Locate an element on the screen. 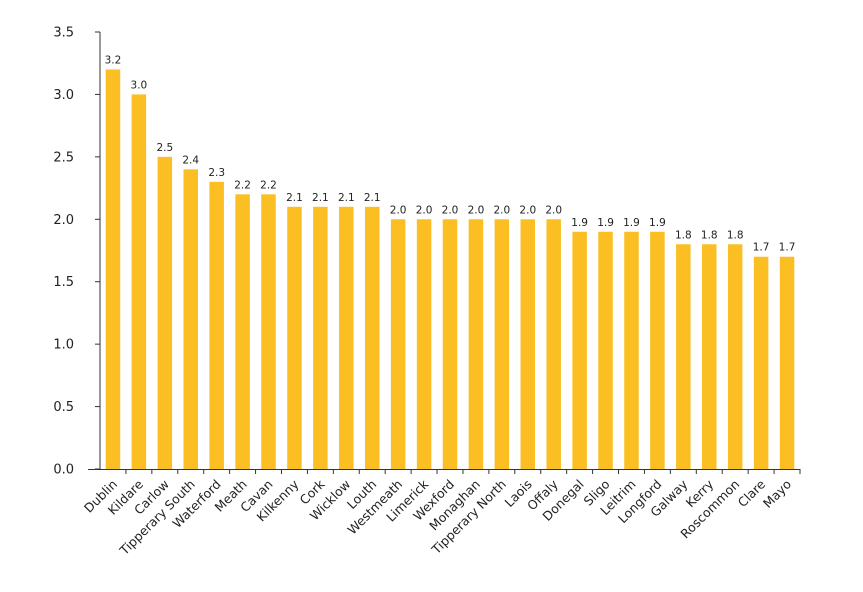 Image resolution: width=863 pixels, height=592 pixels. y-tick-label: 0.0 is located at coordinates (63, 470).